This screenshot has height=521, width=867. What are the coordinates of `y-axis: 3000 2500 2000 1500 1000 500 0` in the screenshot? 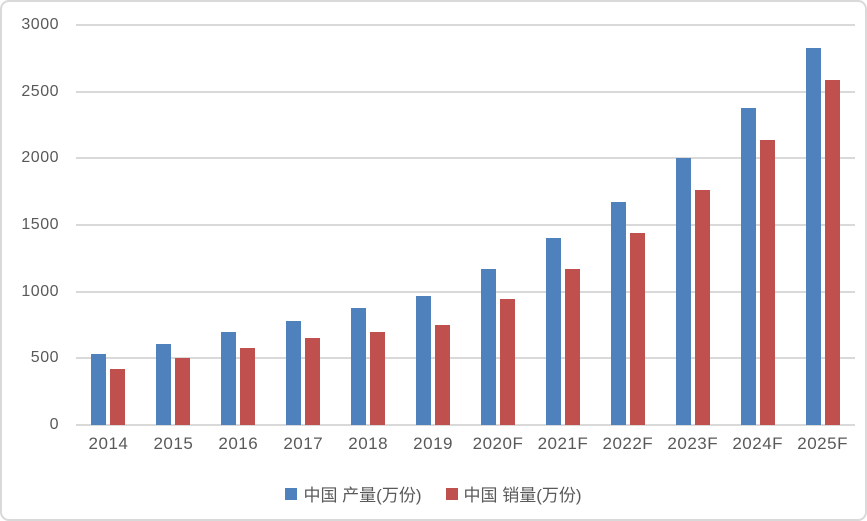 It's located at (30, 224).